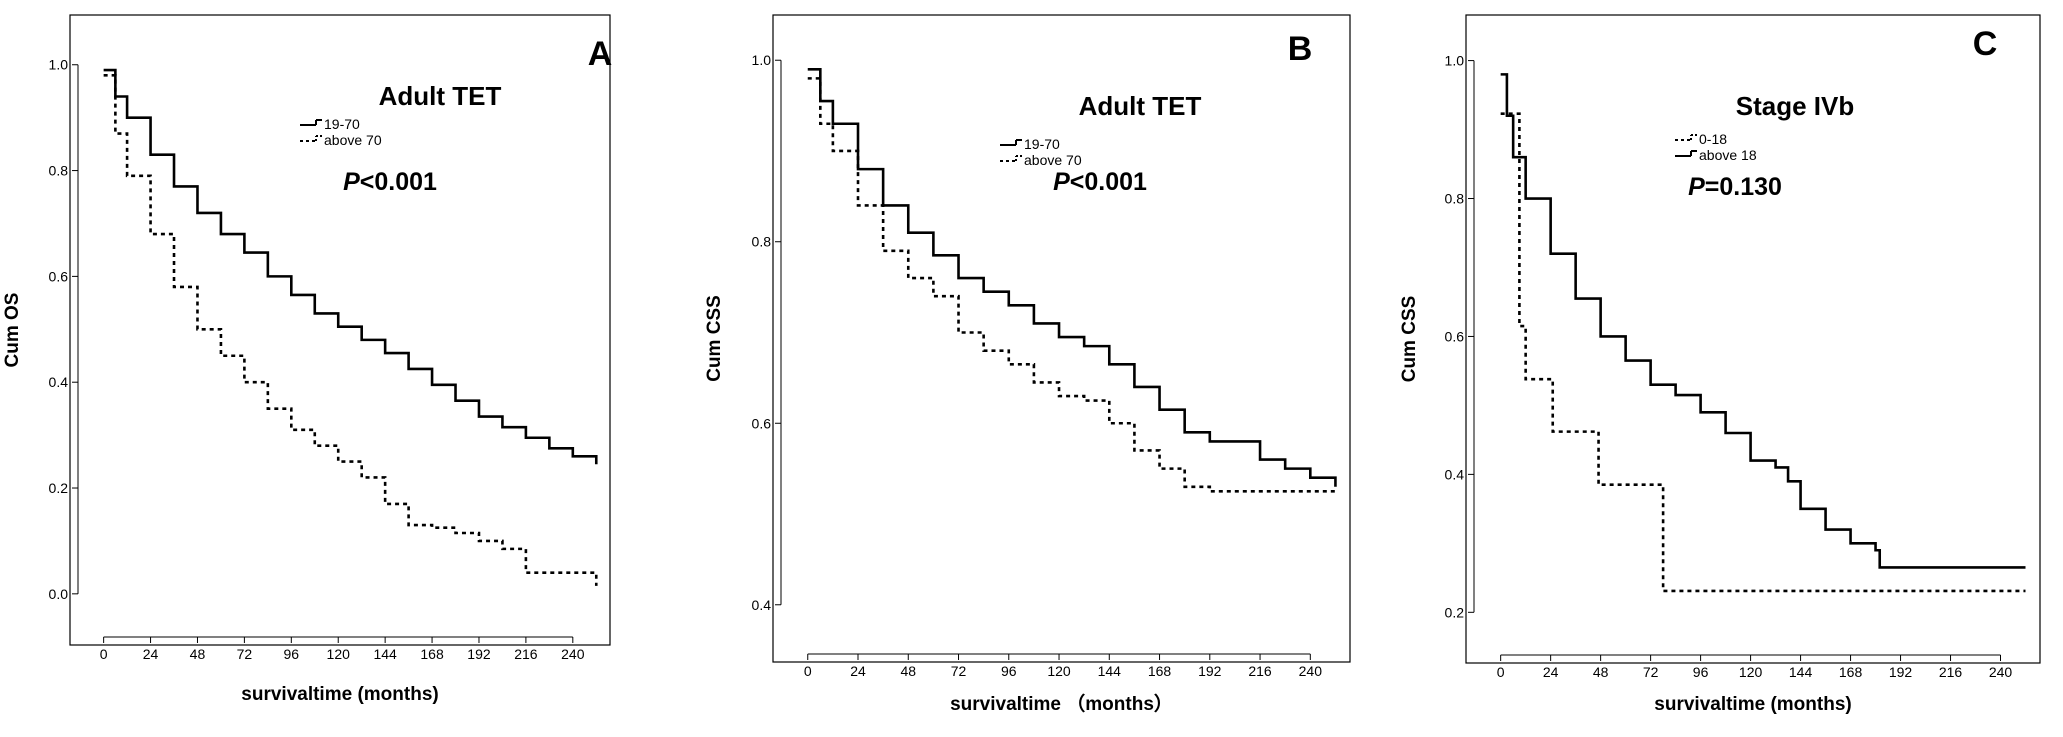 Image resolution: width=2063 pixels, height=737 pixels. What do you see at coordinates (398, 182) in the screenshot?
I see `p-value-number-a: <0.001` at bounding box center [398, 182].